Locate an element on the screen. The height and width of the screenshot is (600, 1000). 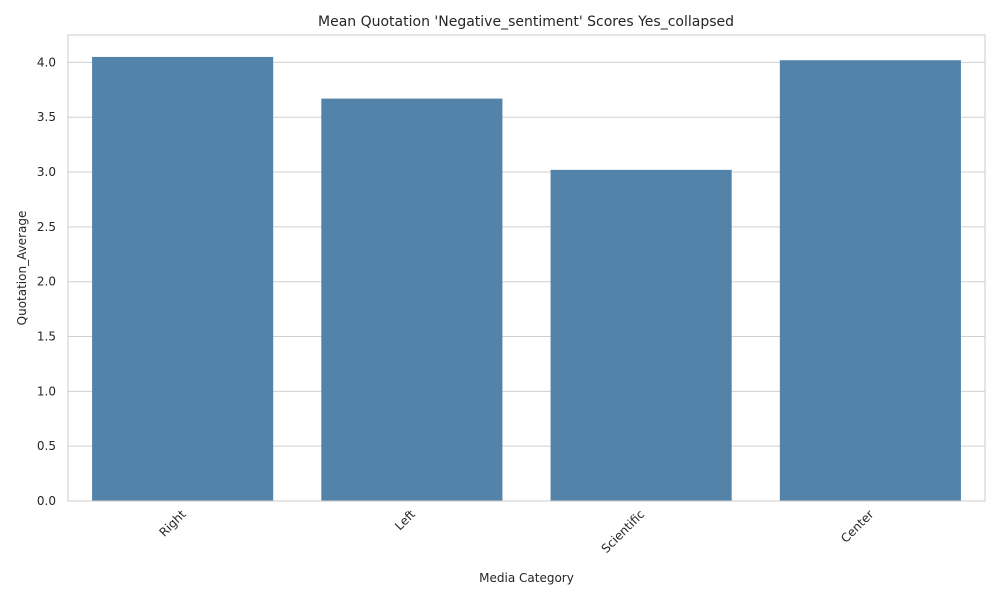
x-tick-label: Center is located at coordinates (857, 526).